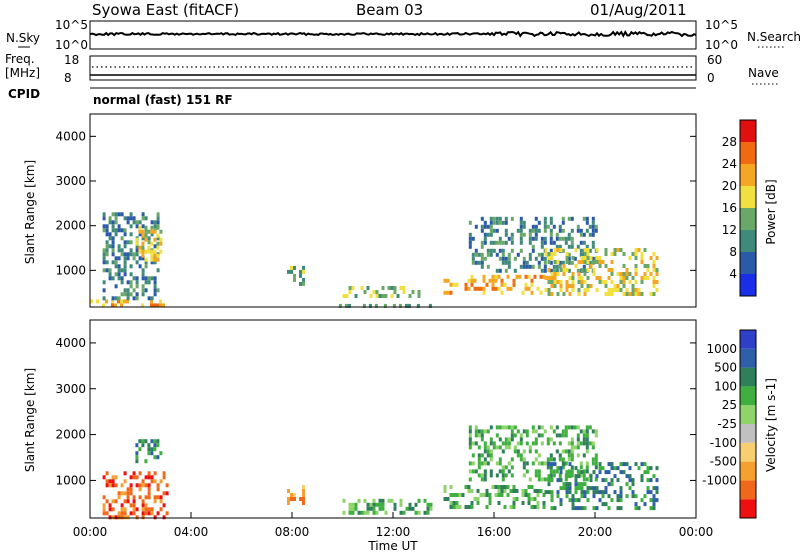  What do you see at coordinates (165, 10) in the screenshot?
I see `plot-title: Syowa East (fitACF)` at bounding box center [165, 10].